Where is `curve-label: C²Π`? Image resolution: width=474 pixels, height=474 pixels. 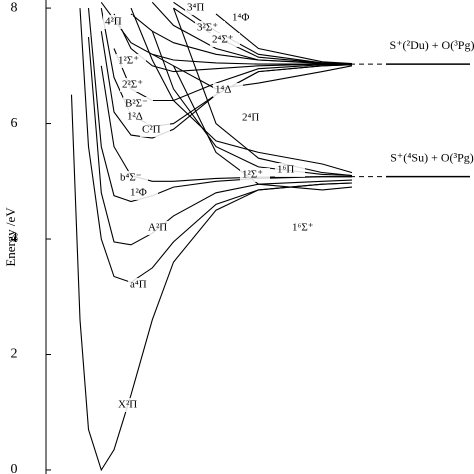
curve-label: C²Π is located at coordinates (151, 130).